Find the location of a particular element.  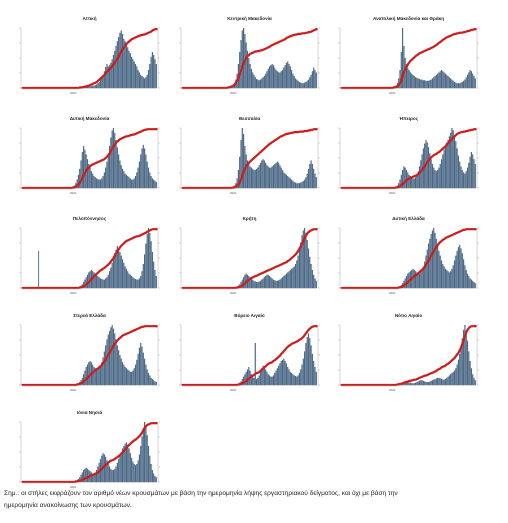

chart-panel: Ήπειρος 2021 is located at coordinates (408, 155).